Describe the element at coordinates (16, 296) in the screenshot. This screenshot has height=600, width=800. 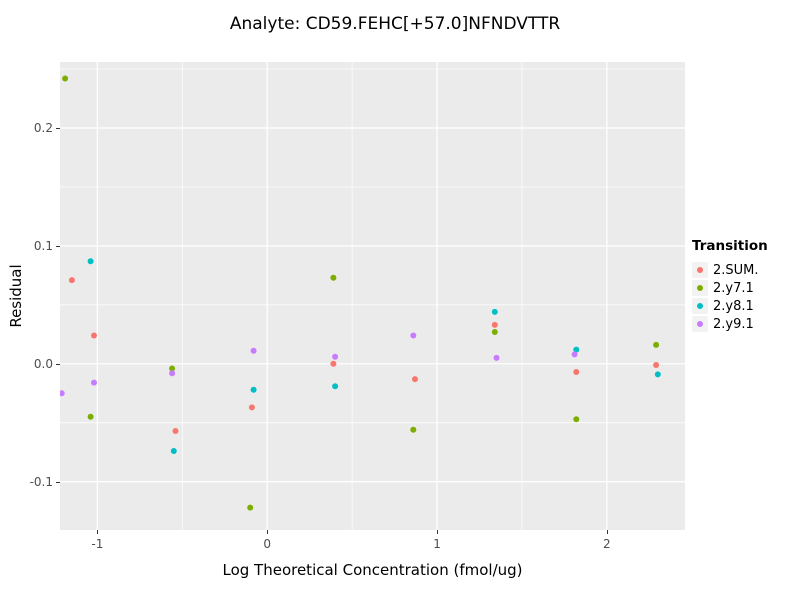
I see `y-axis-title: Residual` at that location.